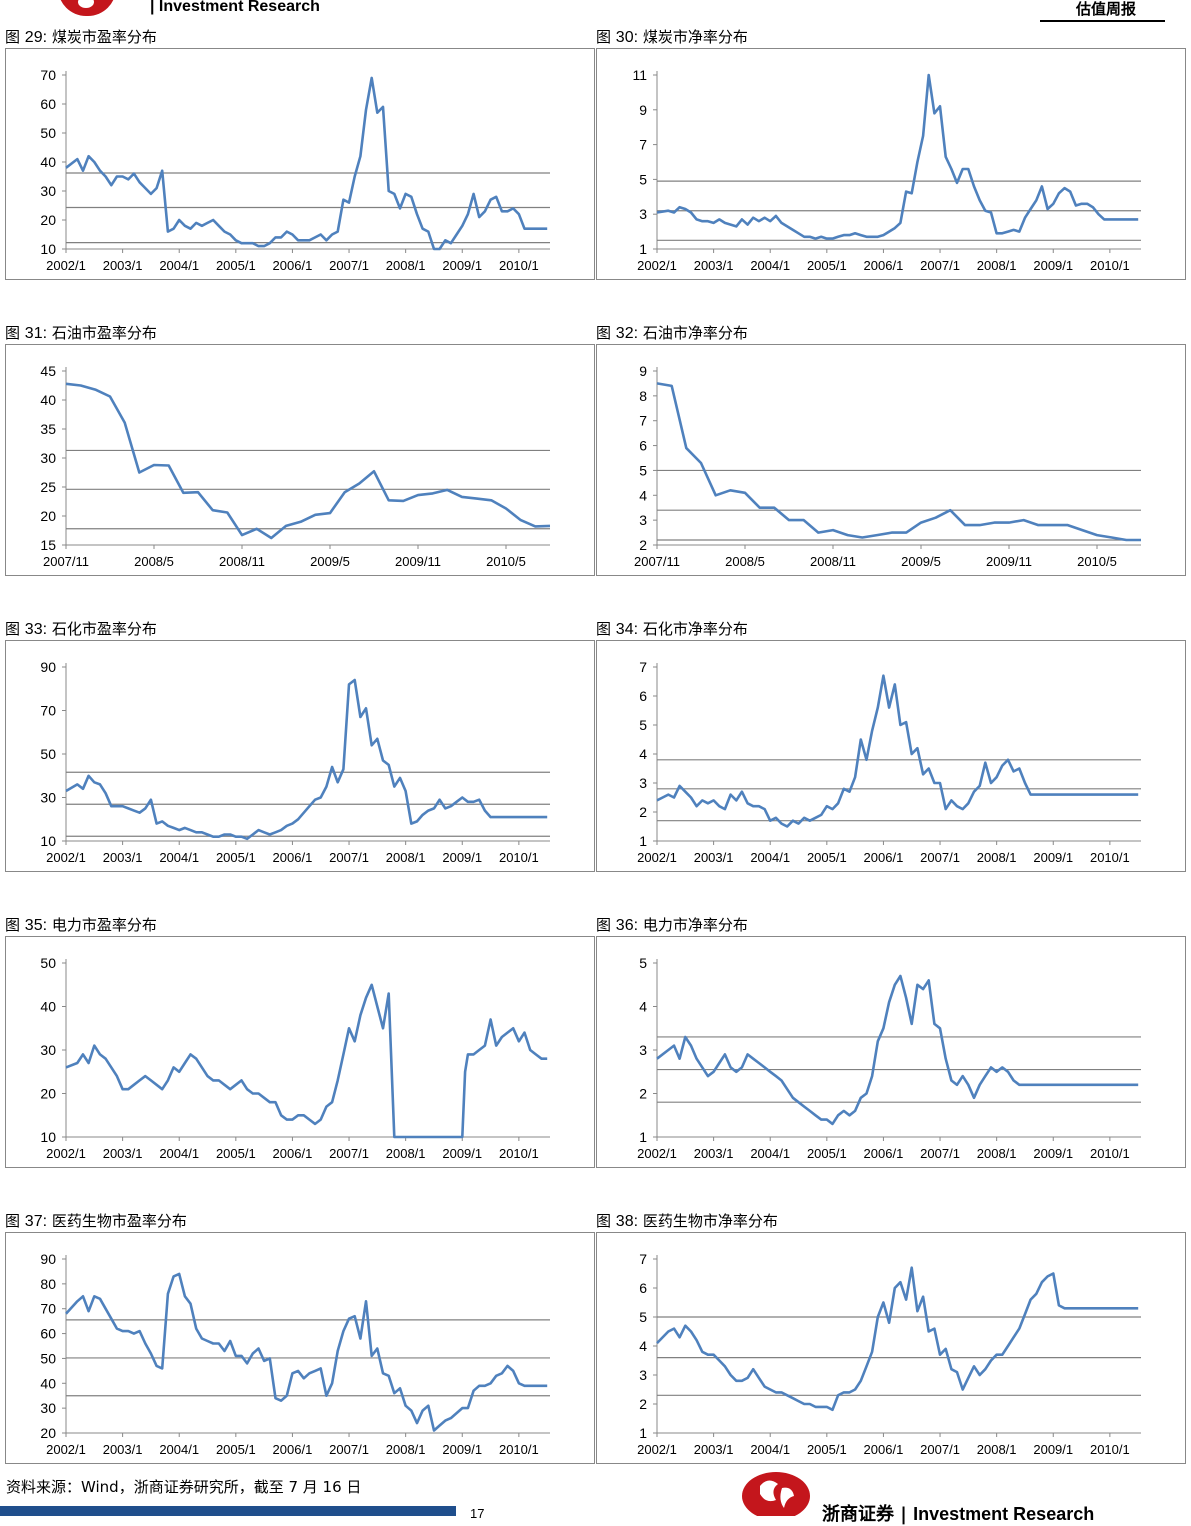 The width and height of the screenshot is (1191, 1526). What do you see at coordinates (48, 1259) in the screenshot?
I see `y-tick-label: 90` at bounding box center [48, 1259].